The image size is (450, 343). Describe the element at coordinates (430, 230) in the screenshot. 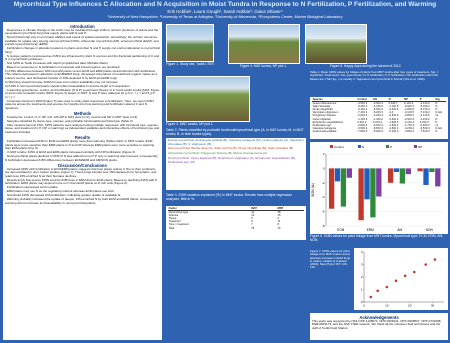

I see `x-tick-label: NON` at that location.